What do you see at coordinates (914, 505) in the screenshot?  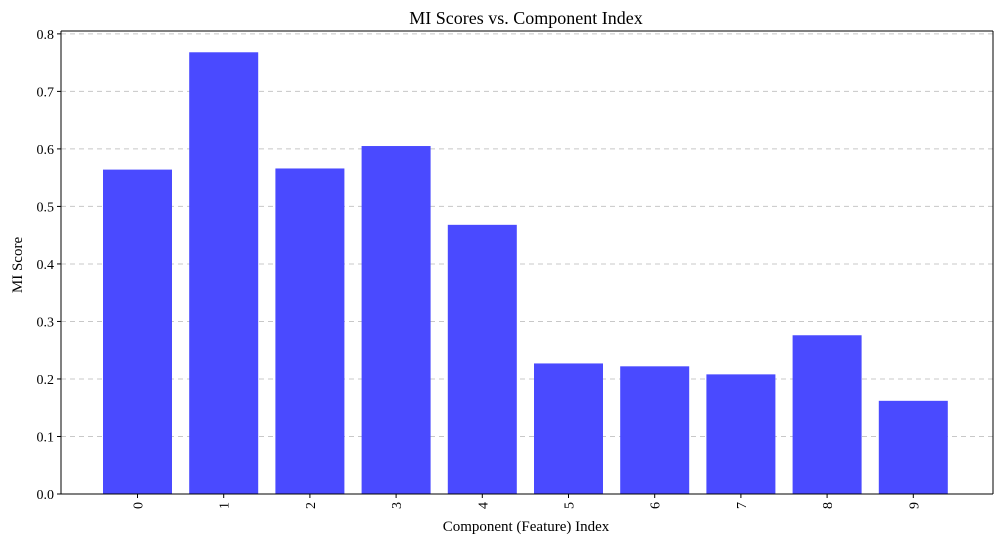 I see `x-tick-label: 9` at bounding box center [914, 505].